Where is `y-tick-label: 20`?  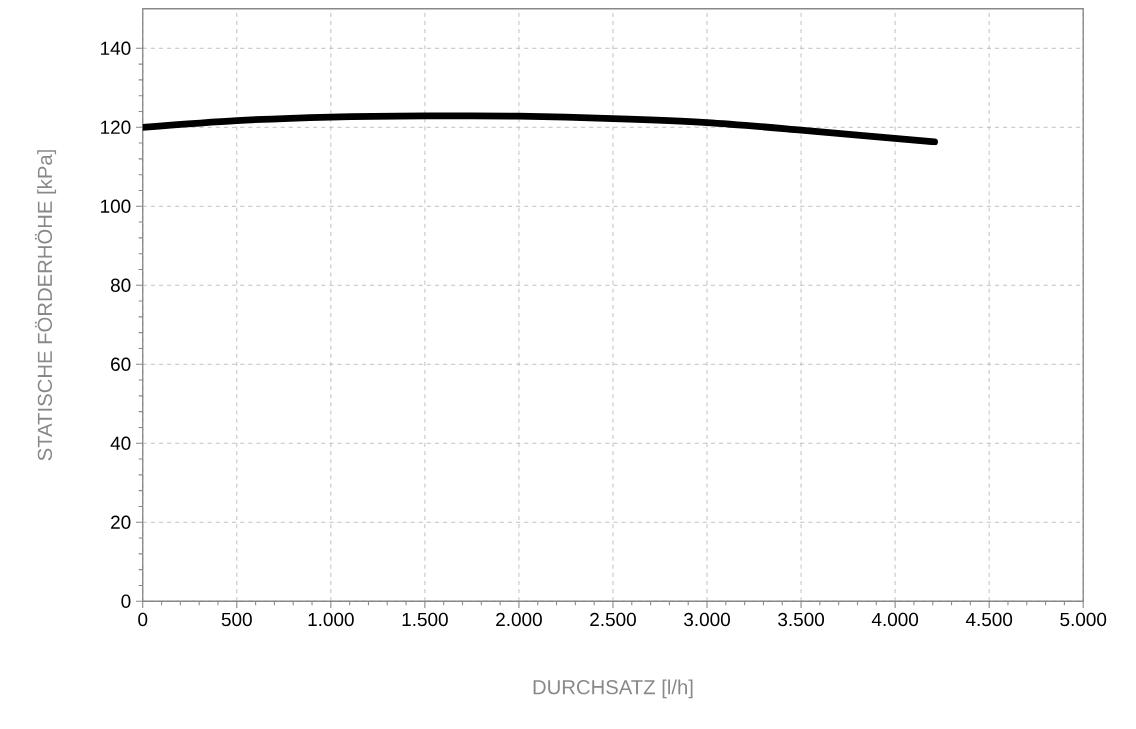 y-tick-label: 20 is located at coordinates (121, 522).